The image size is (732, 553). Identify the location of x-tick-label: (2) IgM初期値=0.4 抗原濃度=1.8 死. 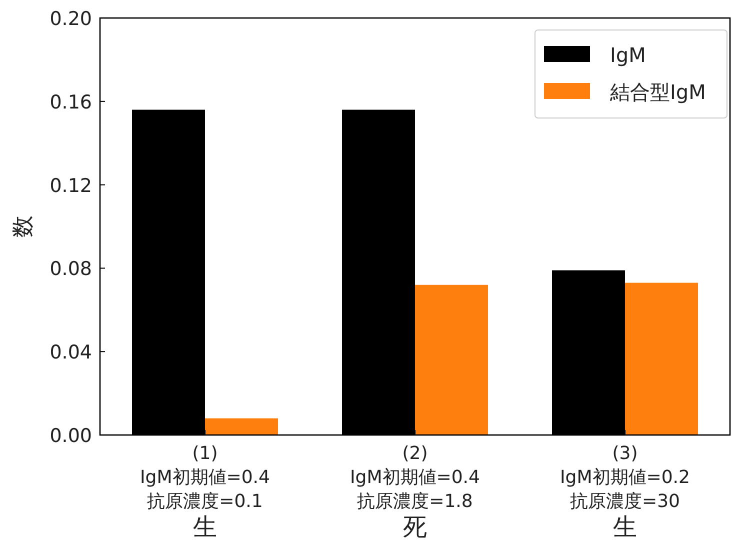
(415, 492).